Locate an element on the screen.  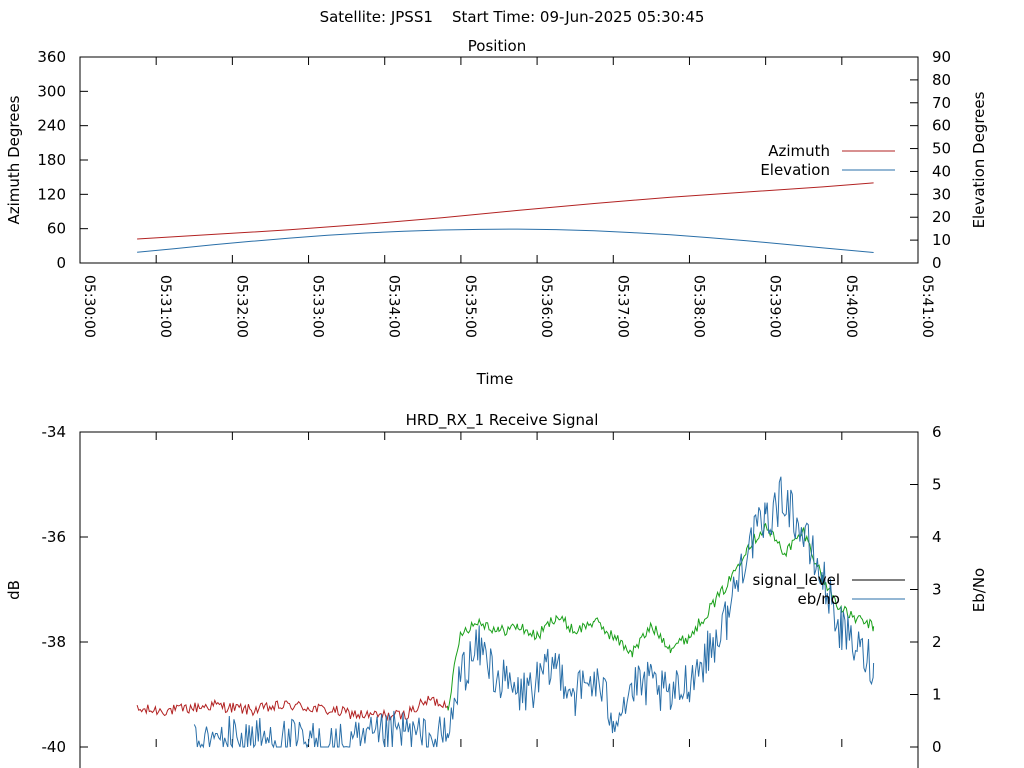
series-line-signal-level-locked is located at coordinates (661, 616).